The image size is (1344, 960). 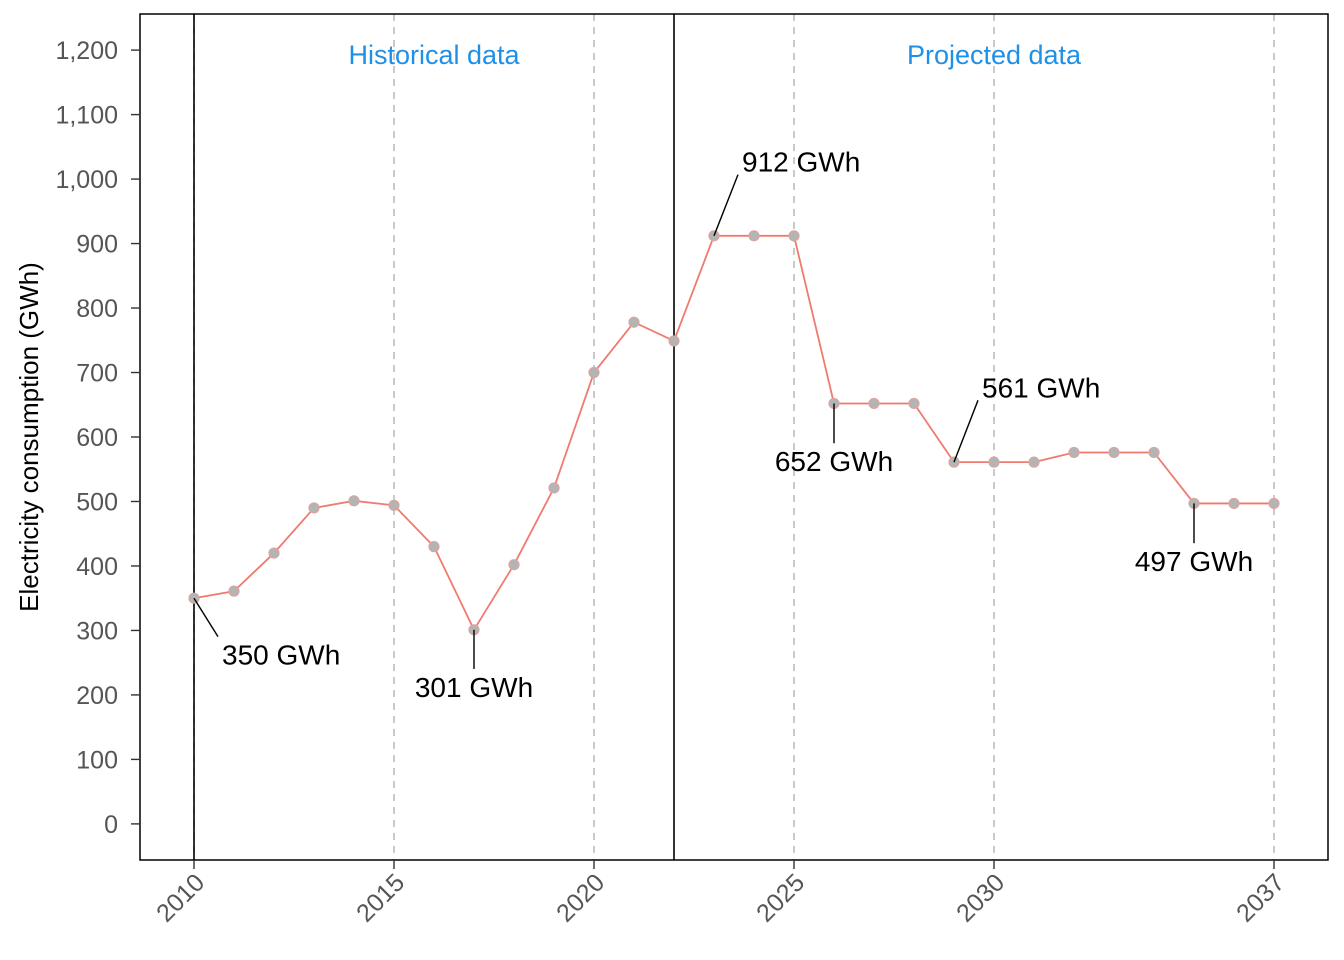 What do you see at coordinates (97, 696) in the screenshot?
I see `ytick-label-200: 200` at bounding box center [97, 696].